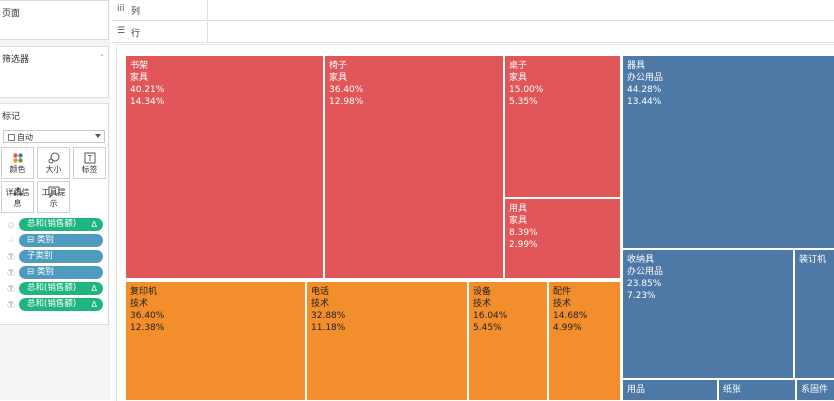  What do you see at coordinates (518, 66) in the screenshot?
I see `tile-subcategory: 桌子` at bounding box center [518, 66].